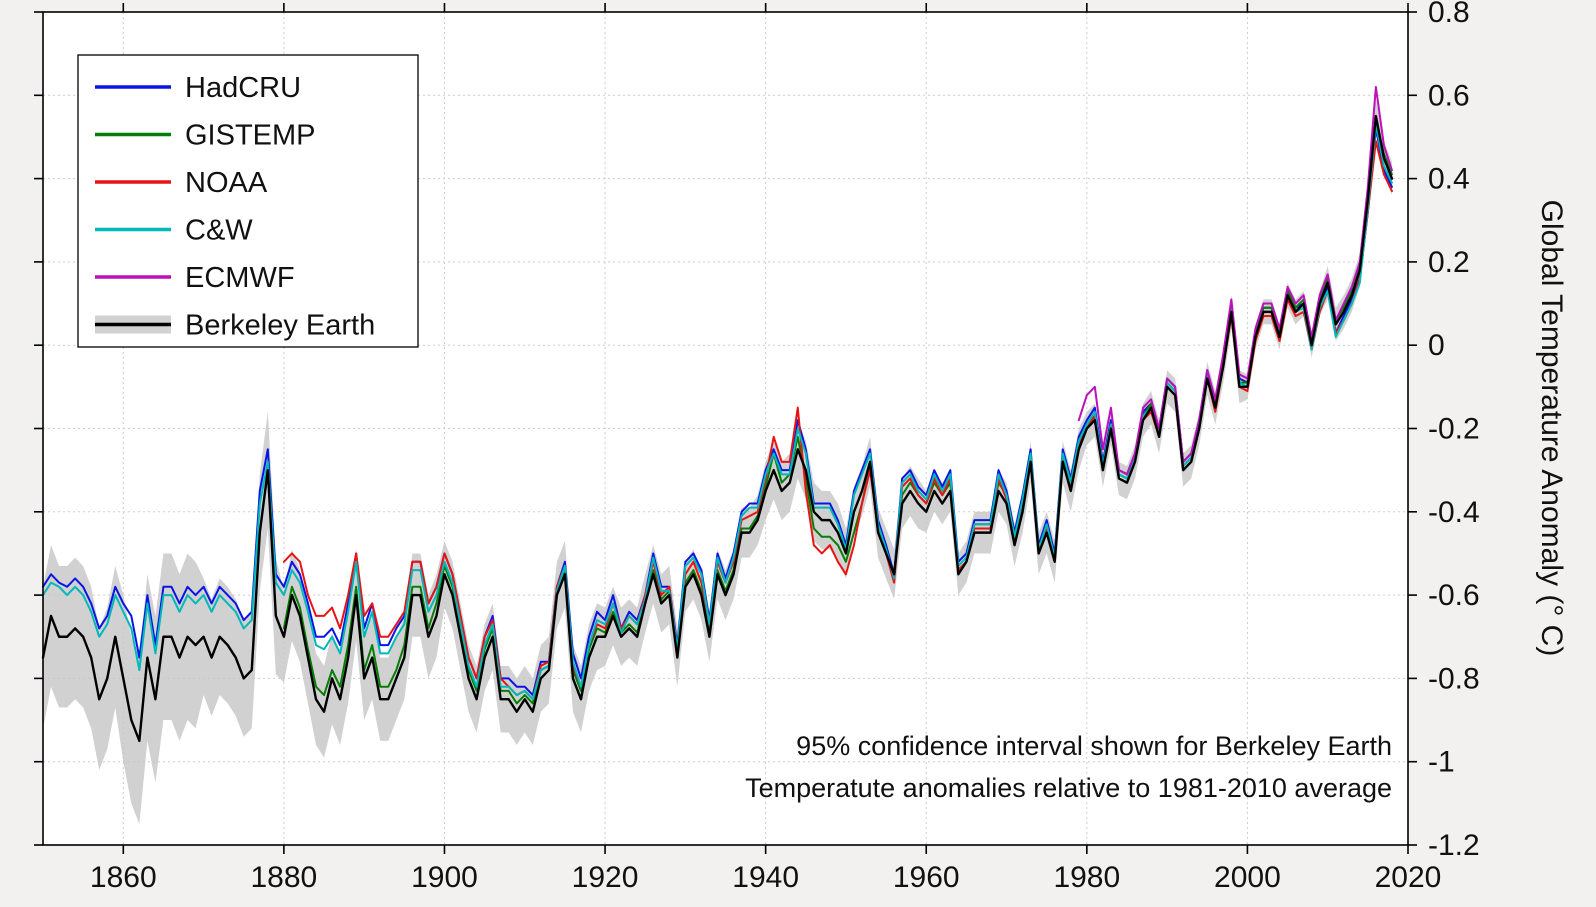 The height and width of the screenshot is (907, 1596). Describe the element at coordinates (123, 877) in the screenshot. I see `x-tick-label: 1860` at that location.